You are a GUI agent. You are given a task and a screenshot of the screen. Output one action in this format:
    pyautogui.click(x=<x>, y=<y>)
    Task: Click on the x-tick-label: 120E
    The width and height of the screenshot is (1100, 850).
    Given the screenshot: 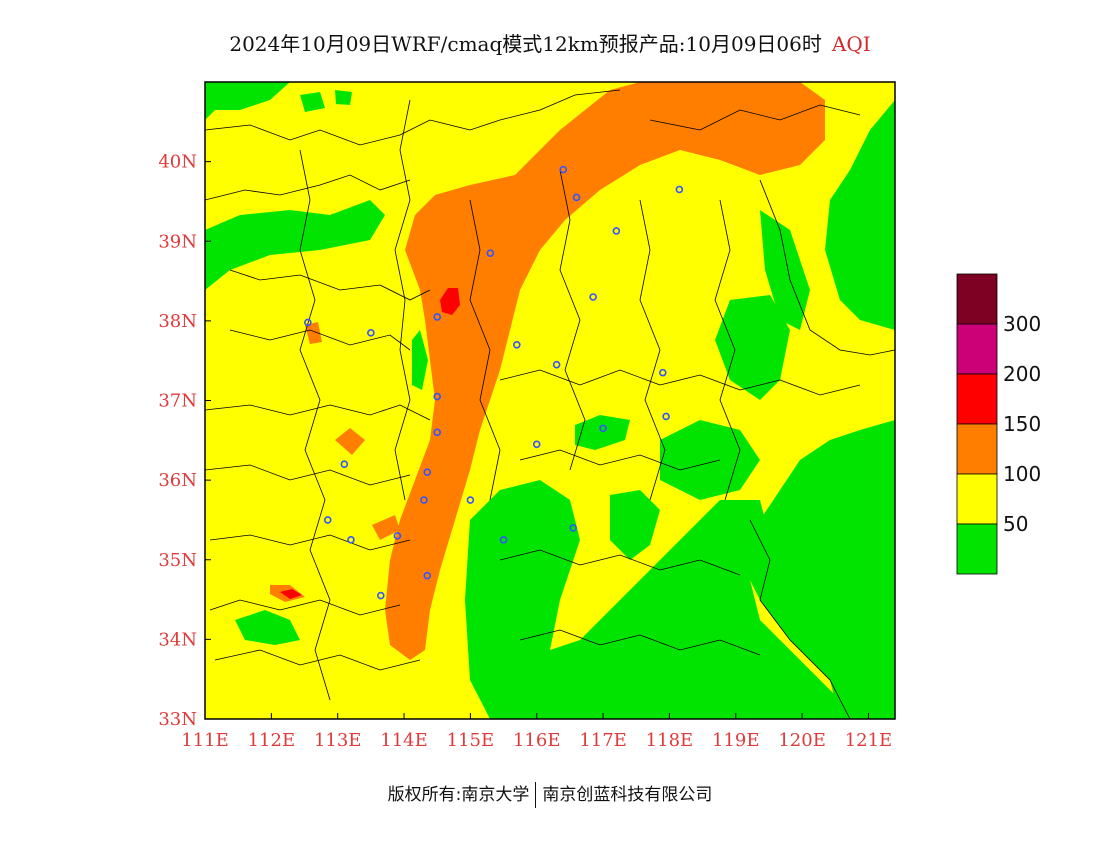 What is the action you would take?
    pyautogui.click(x=802, y=740)
    